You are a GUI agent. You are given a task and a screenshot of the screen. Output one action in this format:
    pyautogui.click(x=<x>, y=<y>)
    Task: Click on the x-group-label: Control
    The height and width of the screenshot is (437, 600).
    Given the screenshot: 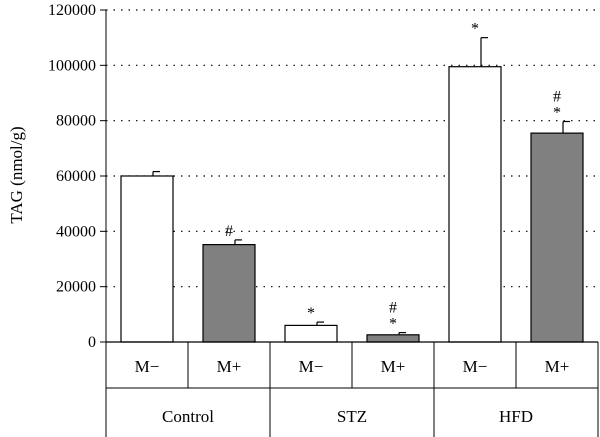 What is the action you would take?
    pyautogui.click(x=188, y=416)
    